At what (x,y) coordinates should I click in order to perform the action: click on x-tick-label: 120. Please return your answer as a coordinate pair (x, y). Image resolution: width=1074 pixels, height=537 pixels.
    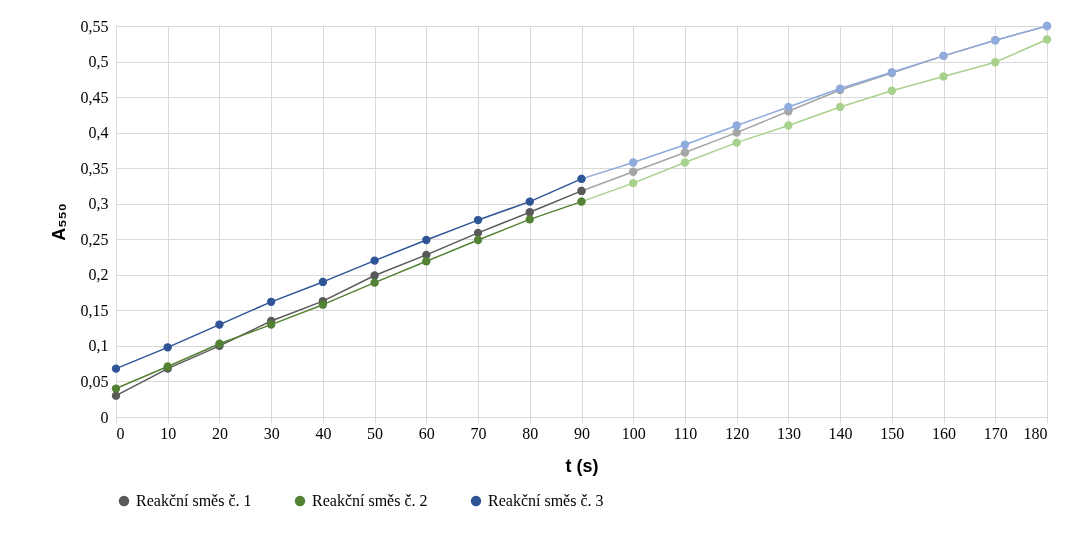
    Looking at the image, I should click on (737, 433).